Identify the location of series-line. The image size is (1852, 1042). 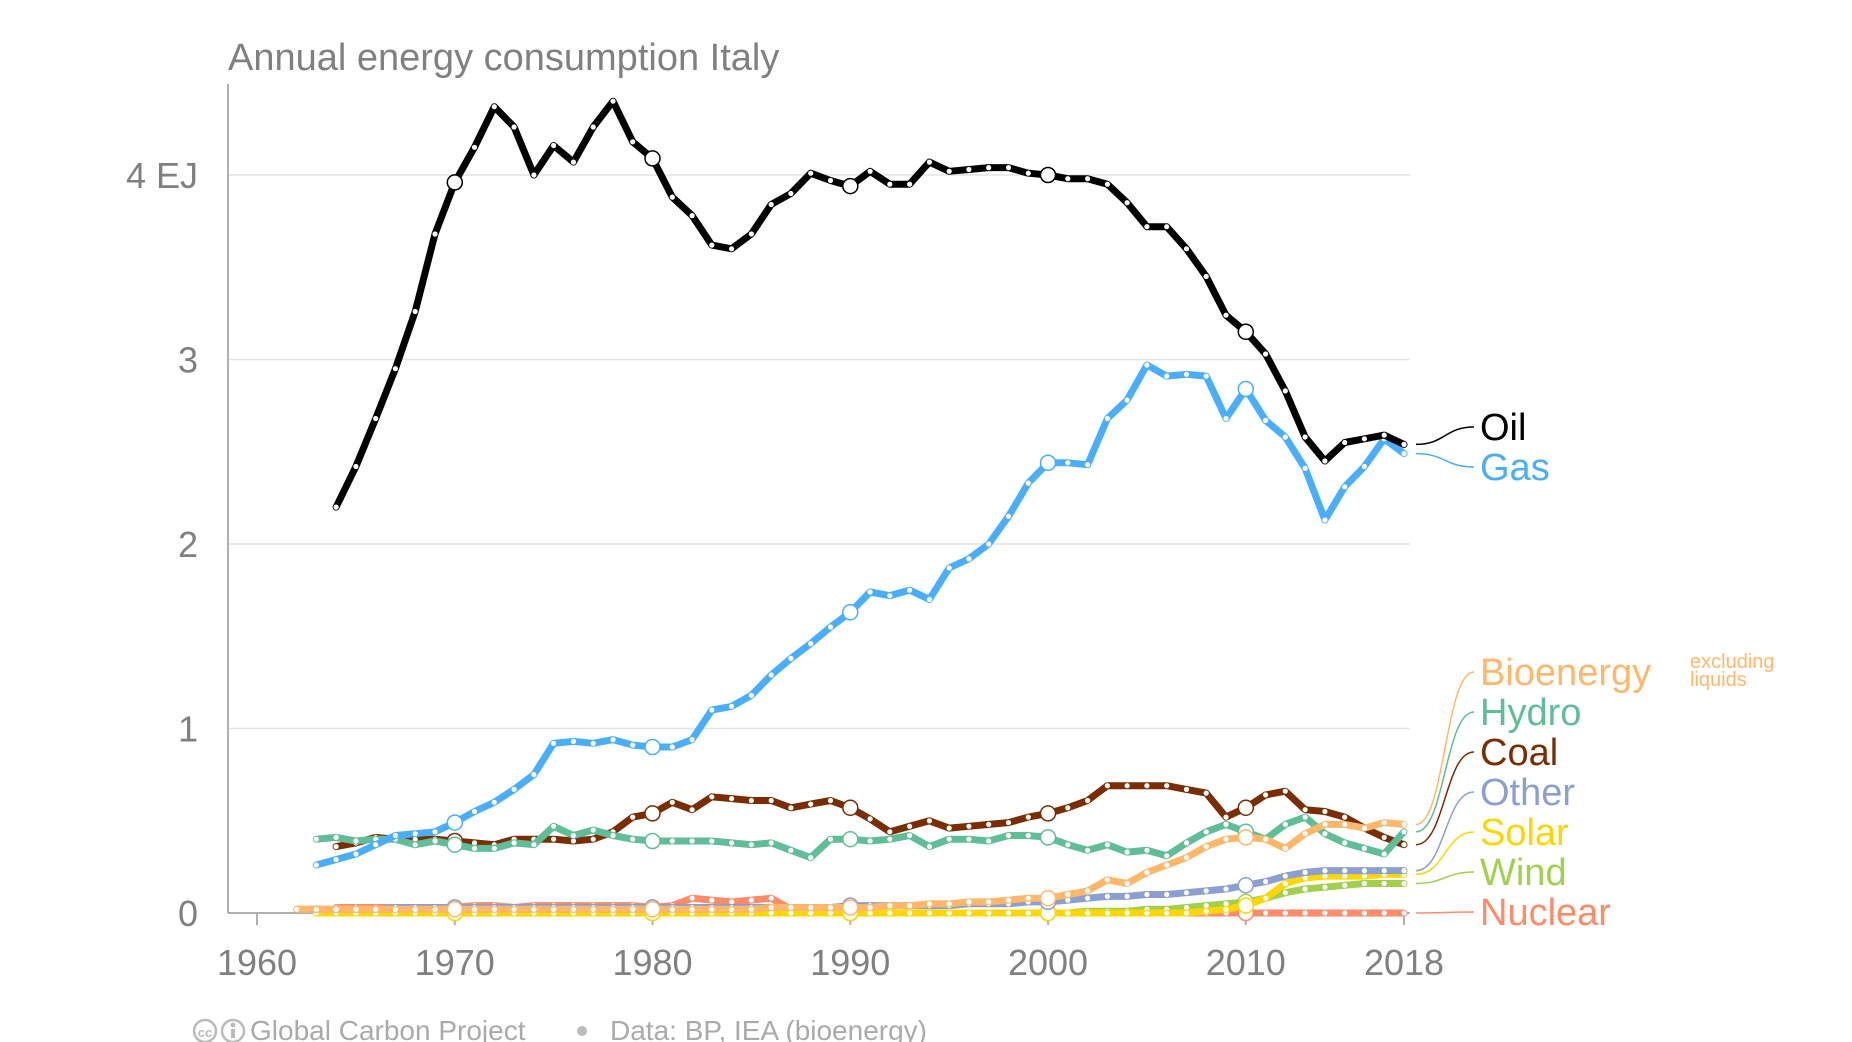
(860, 893).